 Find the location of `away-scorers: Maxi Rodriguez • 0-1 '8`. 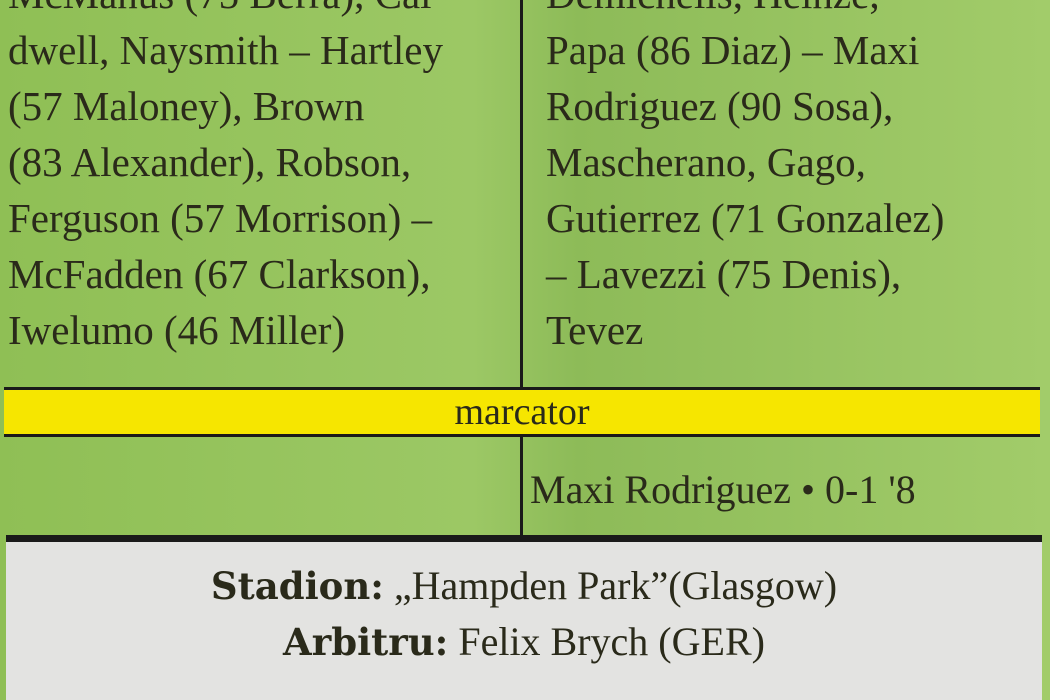

away-scorers: Maxi Rodriguez • 0-1 '8 is located at coordinates (723, 490).